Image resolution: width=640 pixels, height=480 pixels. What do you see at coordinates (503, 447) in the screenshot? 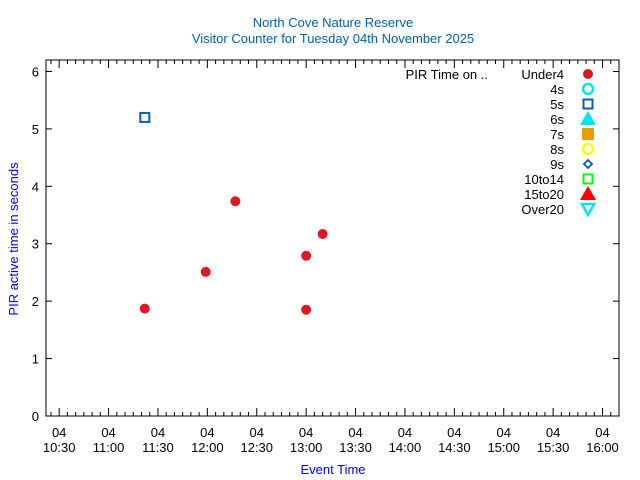
I see `x-tick-label-time: 15:00` at bounding box center [503, 447].